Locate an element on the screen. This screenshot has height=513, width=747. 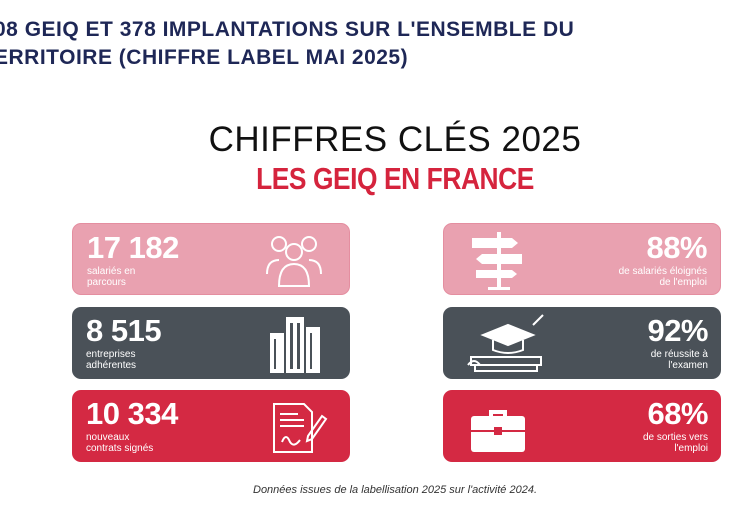
stat-label: de sorties vers l'emploi is located at coordinates (675, 443).